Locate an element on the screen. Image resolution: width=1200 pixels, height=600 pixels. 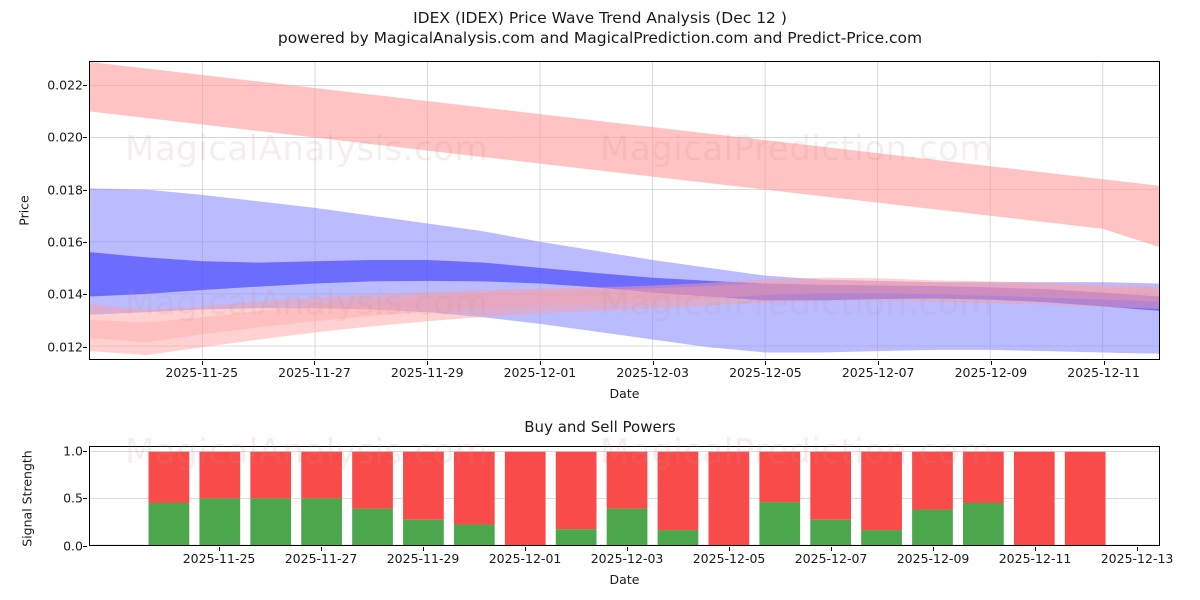
price-x-tick-label: 2025-12-03 is located at coordinates (652, 372).